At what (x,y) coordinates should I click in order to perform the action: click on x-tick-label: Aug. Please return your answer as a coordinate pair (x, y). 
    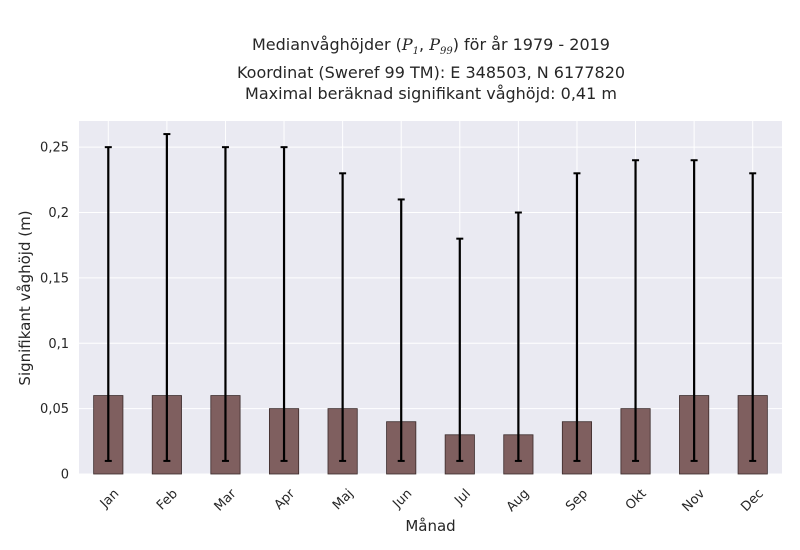
    Looking at the image, I should click on (518, 500).